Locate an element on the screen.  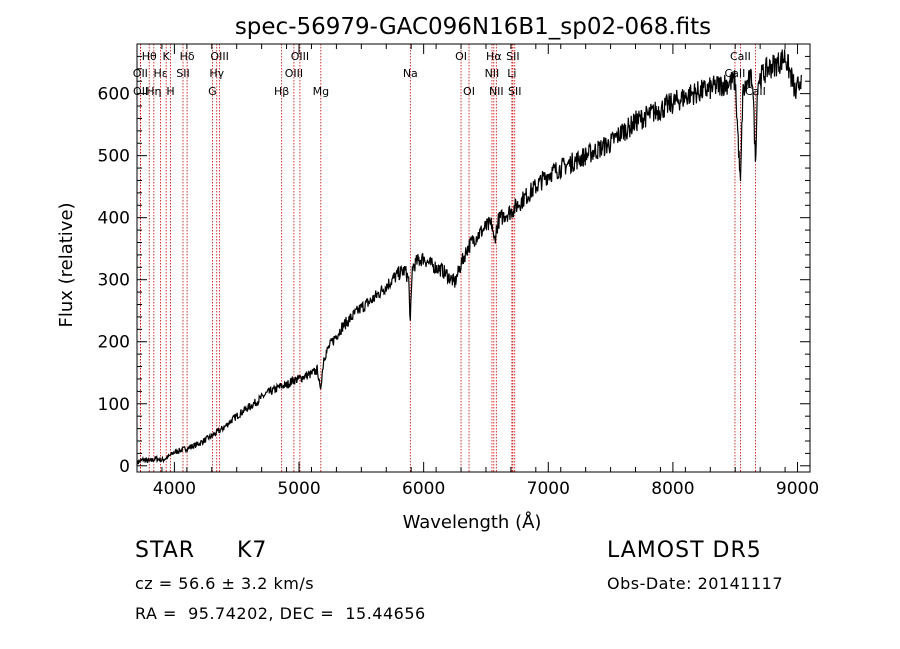
line-label-14: Hβ is located at coordinates (281, 91).